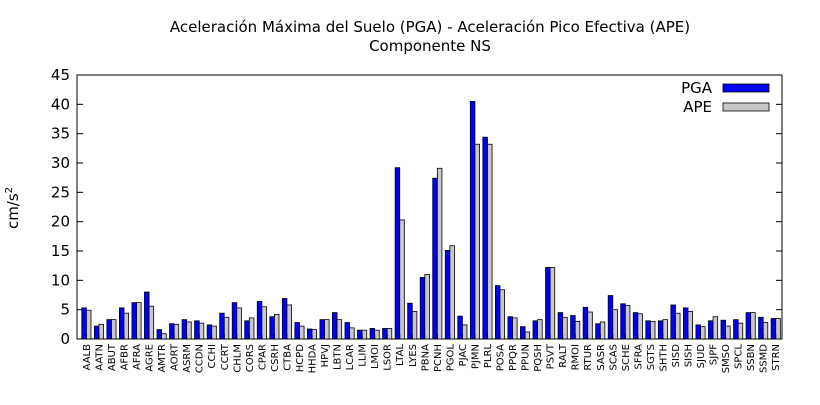  I want to click on bar-ape-lmoi, so click(377, 334).